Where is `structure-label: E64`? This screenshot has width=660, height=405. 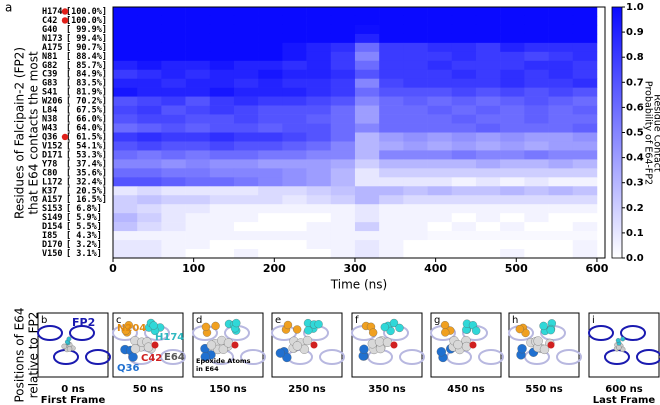 structure-label: E64 is located at coordinates (174, 357).